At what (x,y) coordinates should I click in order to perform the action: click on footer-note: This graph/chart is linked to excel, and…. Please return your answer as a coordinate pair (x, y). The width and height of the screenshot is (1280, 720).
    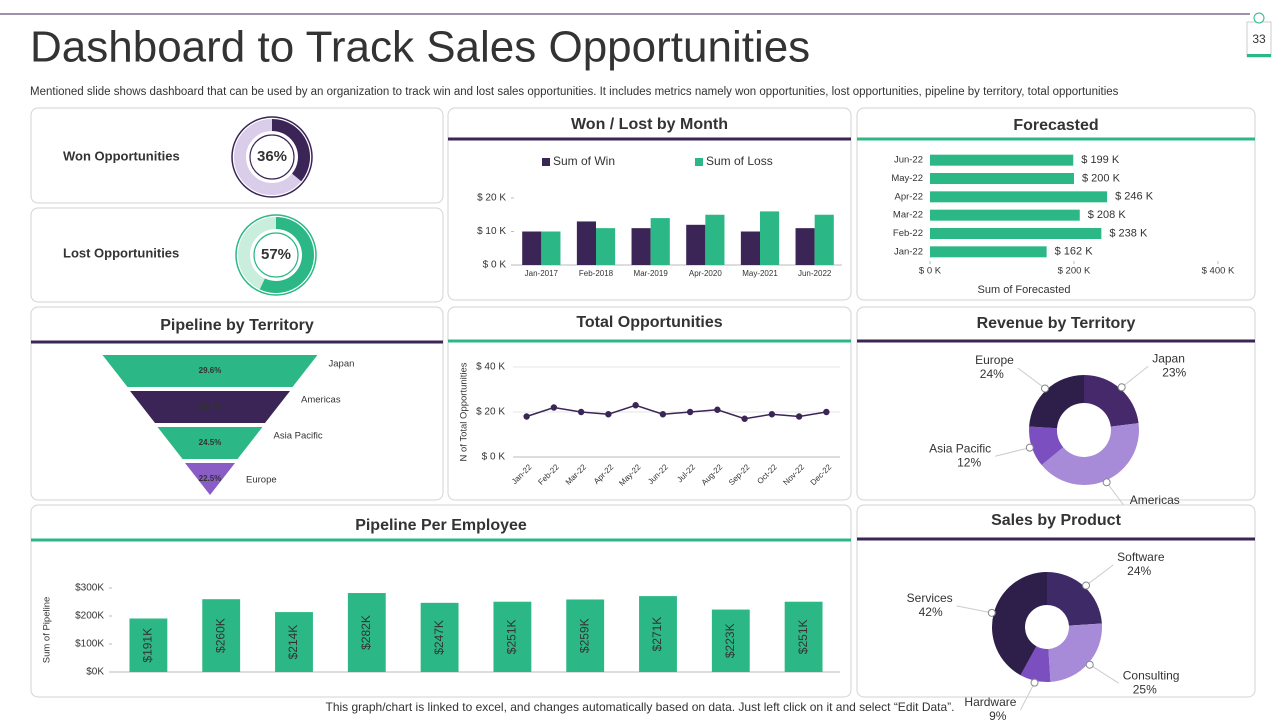
    Looking at the image, I should click on (640, 707).